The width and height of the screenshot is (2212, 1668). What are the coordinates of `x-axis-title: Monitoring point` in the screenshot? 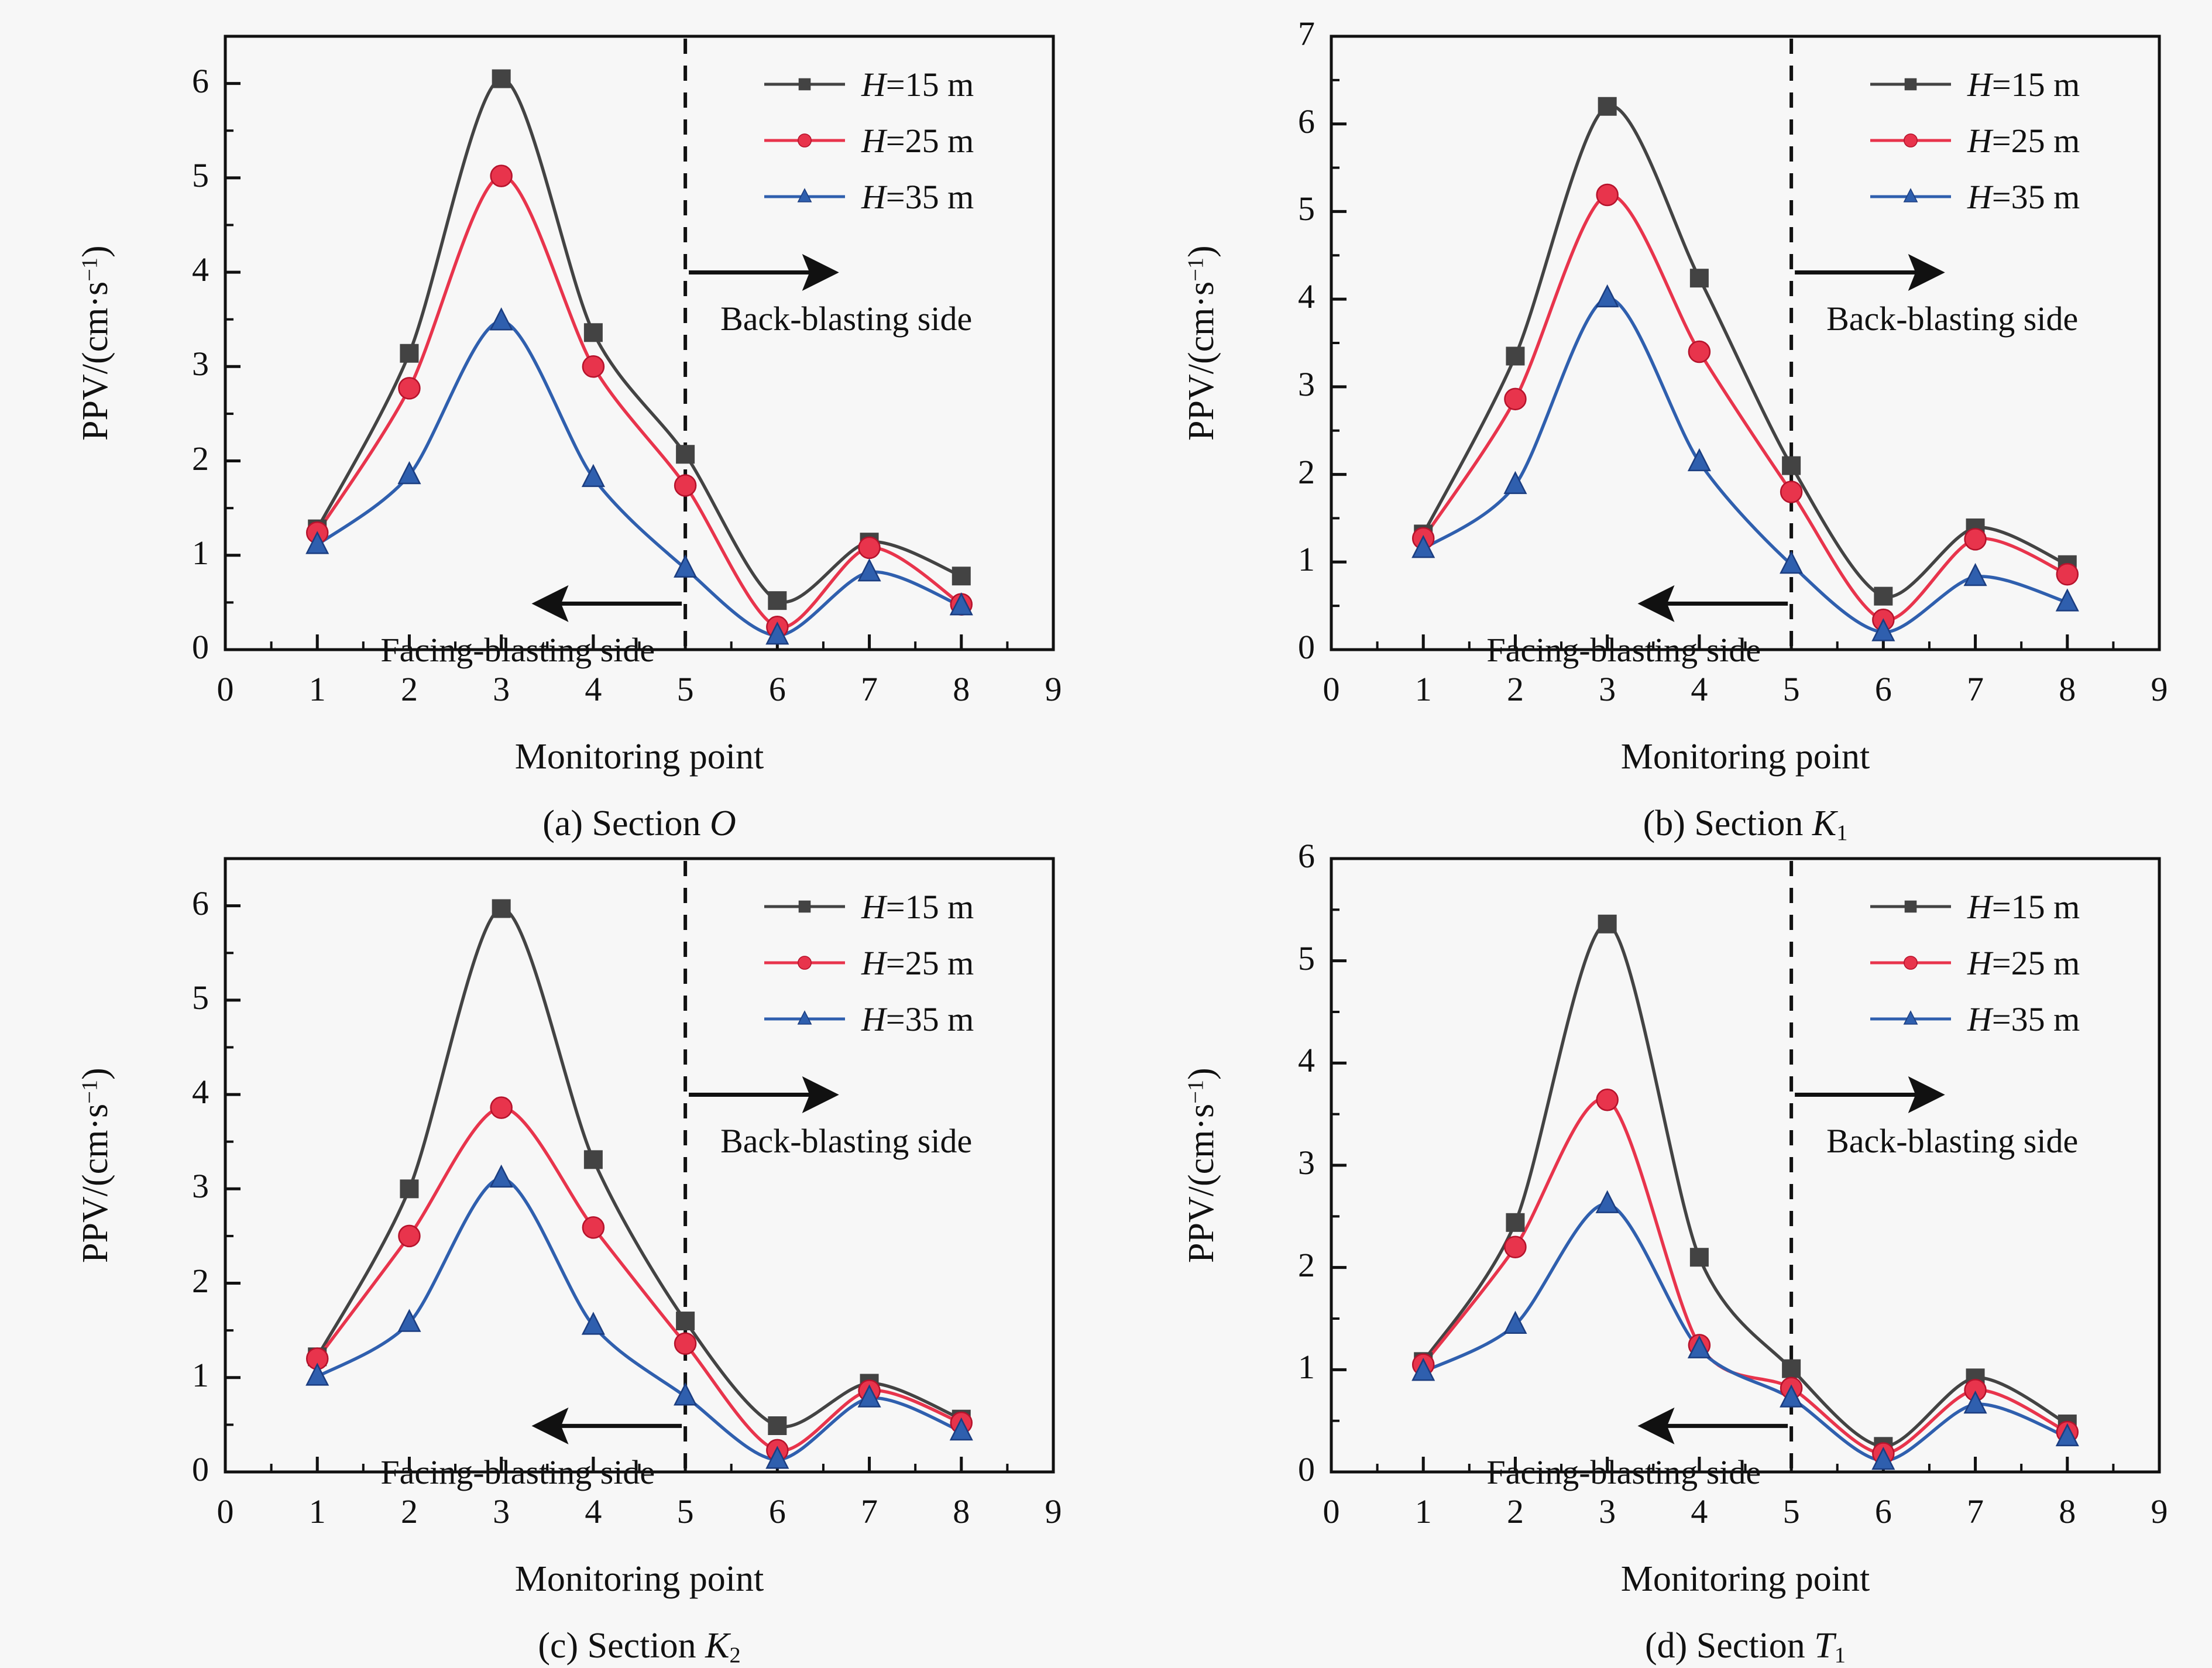 It's located at (1745, 757).